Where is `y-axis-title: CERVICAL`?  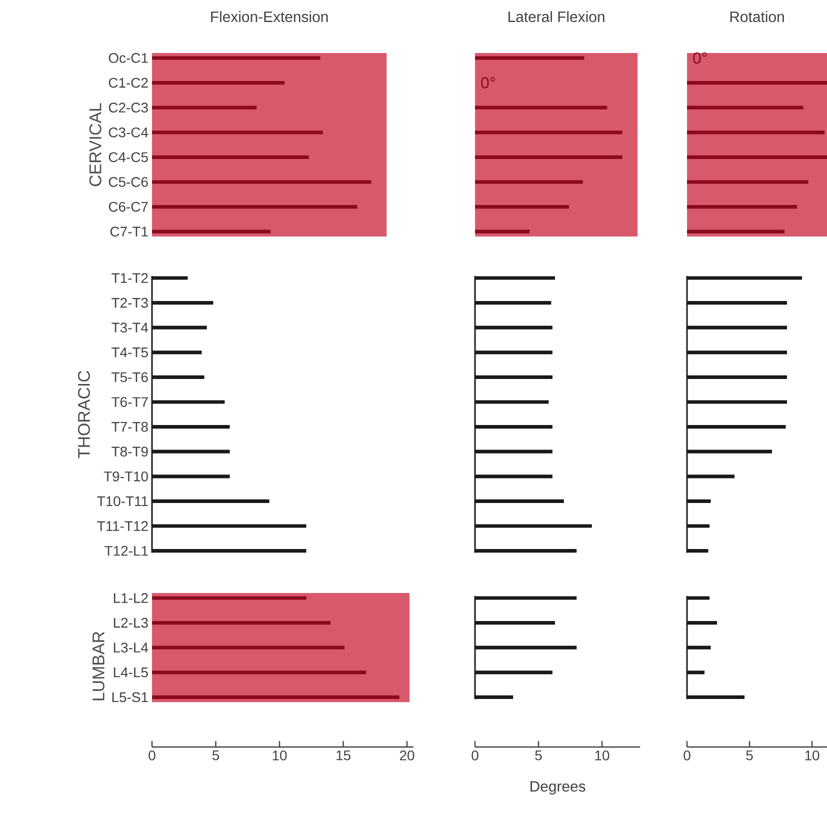 y-axis-title: CERVICAL is located at coordinates (95, 144).